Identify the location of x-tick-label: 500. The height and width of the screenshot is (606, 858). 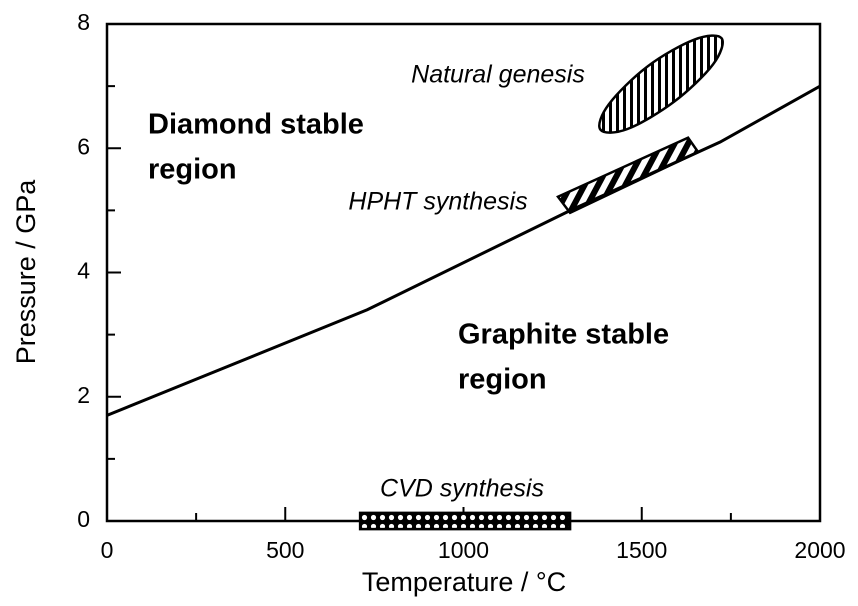
(285, 550).